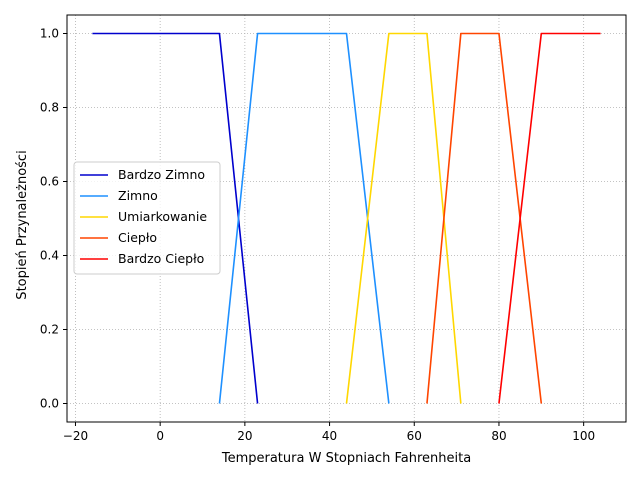  Describe the element at coordinates (498, 436) in the screenshot. I see `x-tick-label: 80` at that location.